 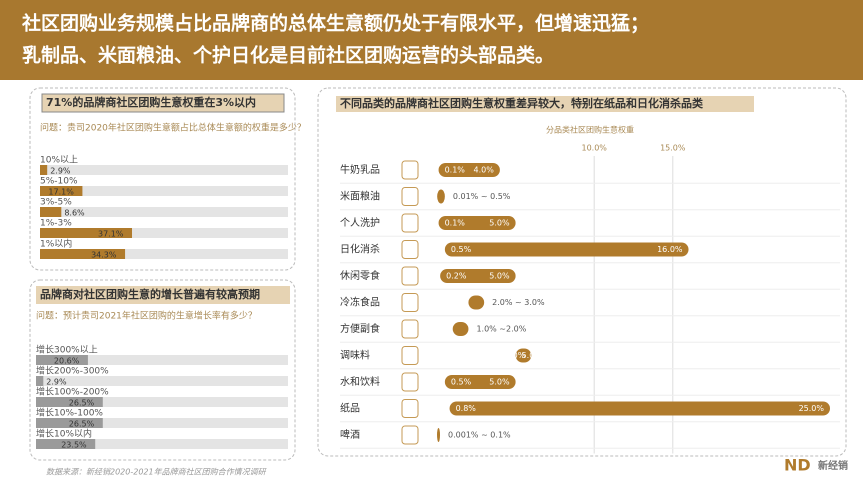 What do you see at coordinates (111, 234) in the screenshot?
I see `value-label: 37.1%` at bounding box center [111, 234].